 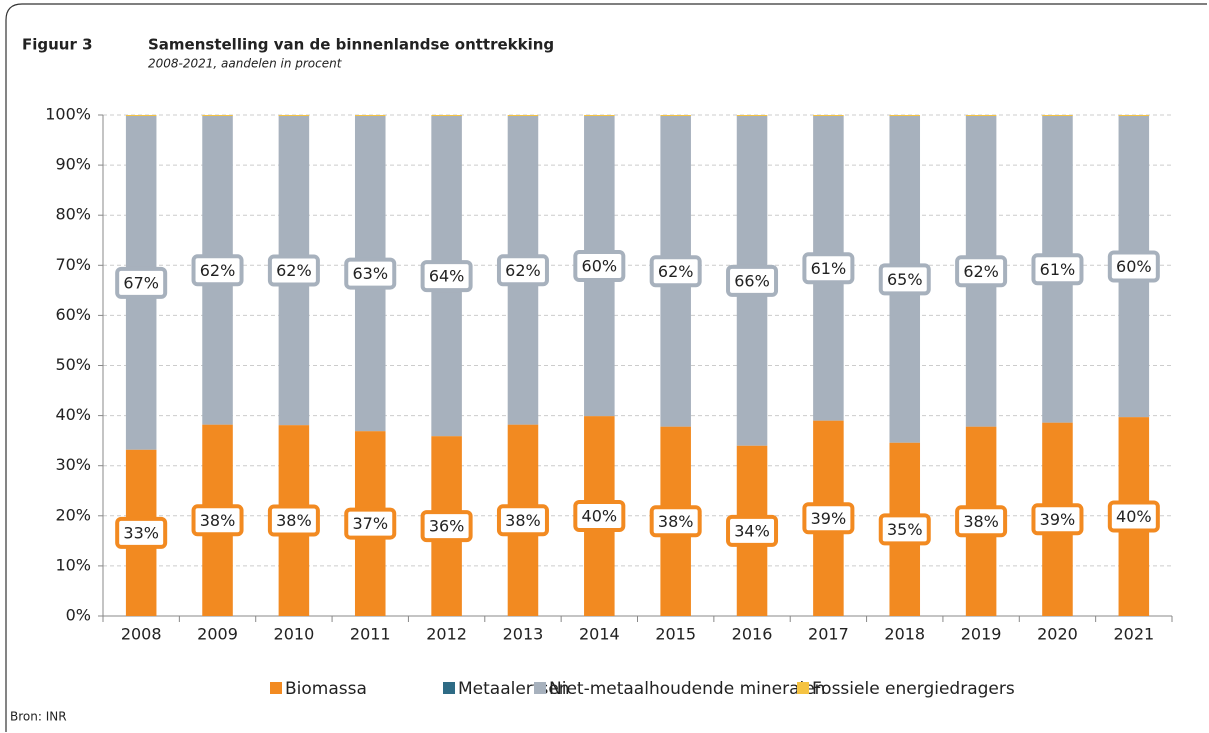 What do you see at coordinates (68, 114) in the screenshot?
I see `y-tick-label: 100%` at bounding box center [68, 114].